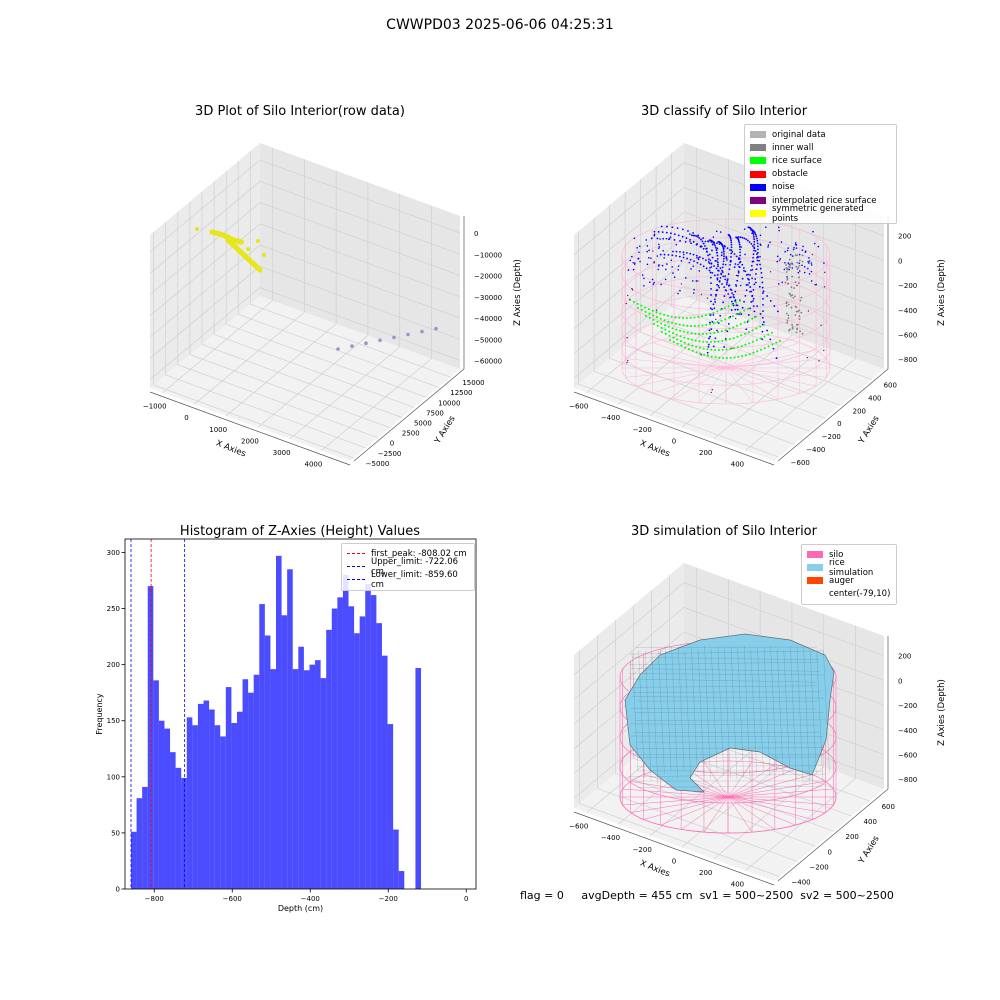 This screenshot has width=1000, height=1000. I want to click on raw-point-purple, so click(408, 334).